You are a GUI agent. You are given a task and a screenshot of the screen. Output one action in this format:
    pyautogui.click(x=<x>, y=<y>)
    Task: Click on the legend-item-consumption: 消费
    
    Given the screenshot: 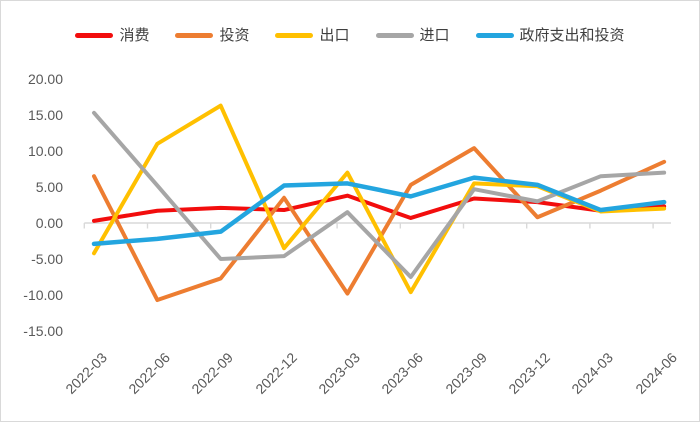 What is the action you would take?
    pyautogui.click(x=112, y=35)
    